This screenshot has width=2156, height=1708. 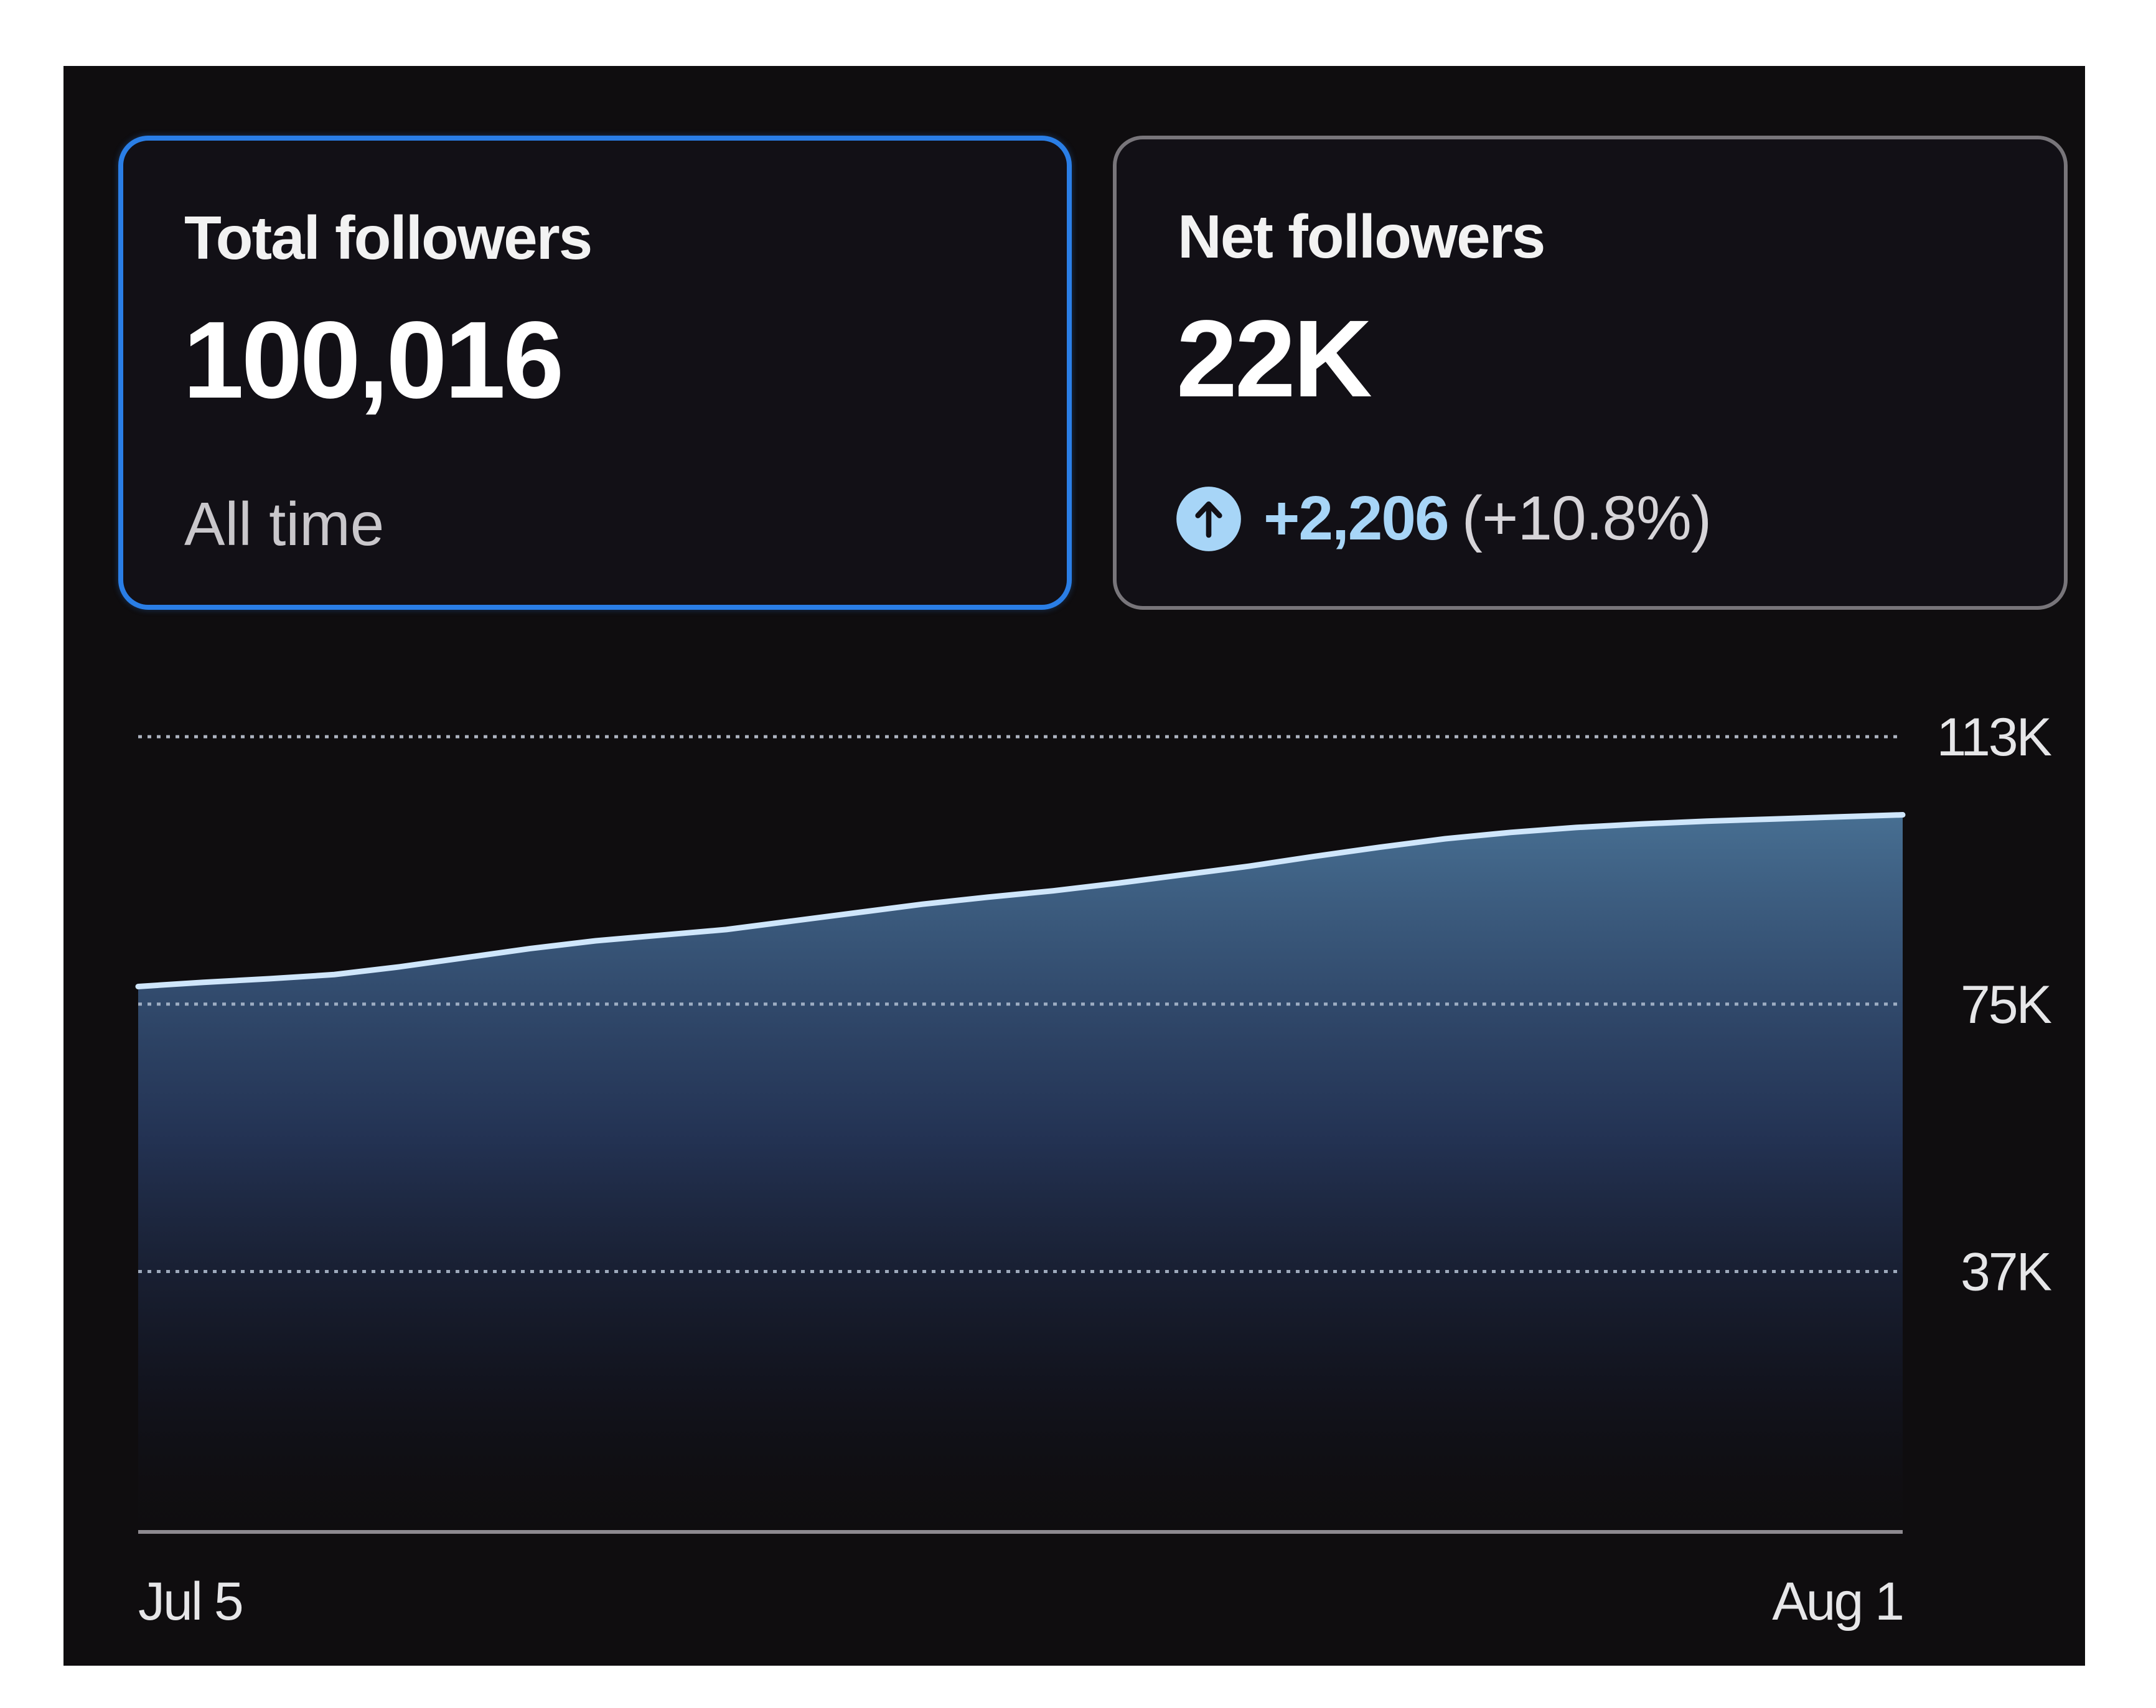 I want to click on net-followers-value: 22K, so click(x=1274, y=359).